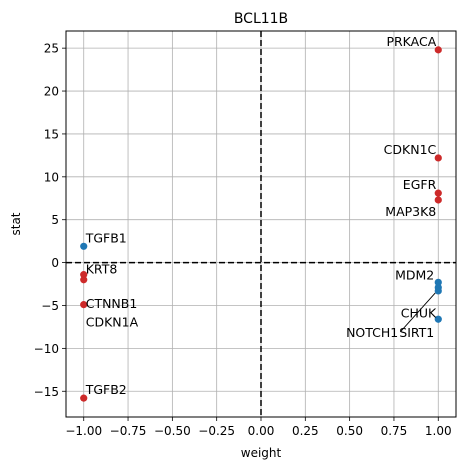 This screenshot has height=470, width=466. Describe the element at coordinates (172, 431) in the screenshot. I see `x-tick-label: −0.50` at that location.